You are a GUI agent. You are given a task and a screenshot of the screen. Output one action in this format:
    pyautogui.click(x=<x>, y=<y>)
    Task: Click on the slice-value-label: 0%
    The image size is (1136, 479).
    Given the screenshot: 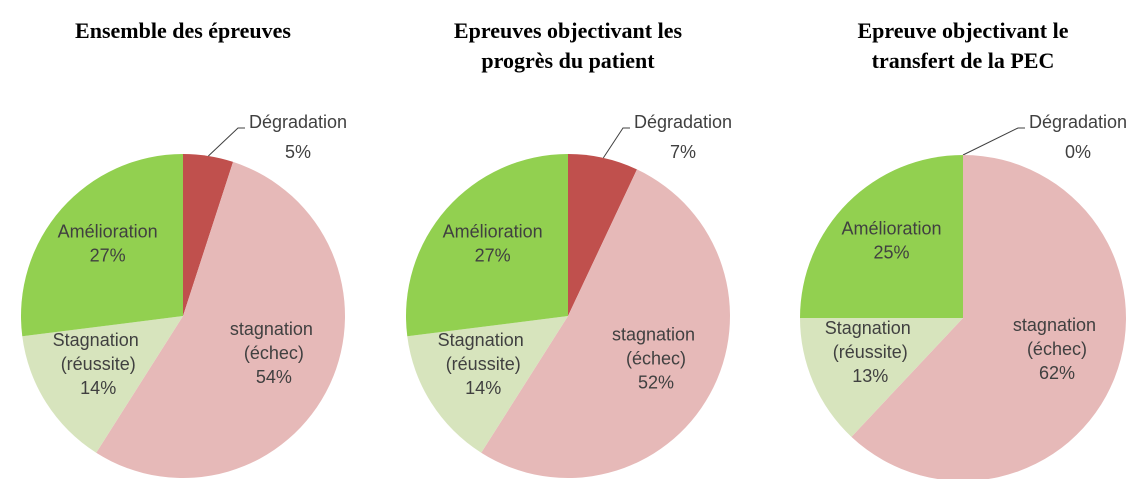 What is the action you would take?
    pyautogui.click(x=1078, y=152)
    